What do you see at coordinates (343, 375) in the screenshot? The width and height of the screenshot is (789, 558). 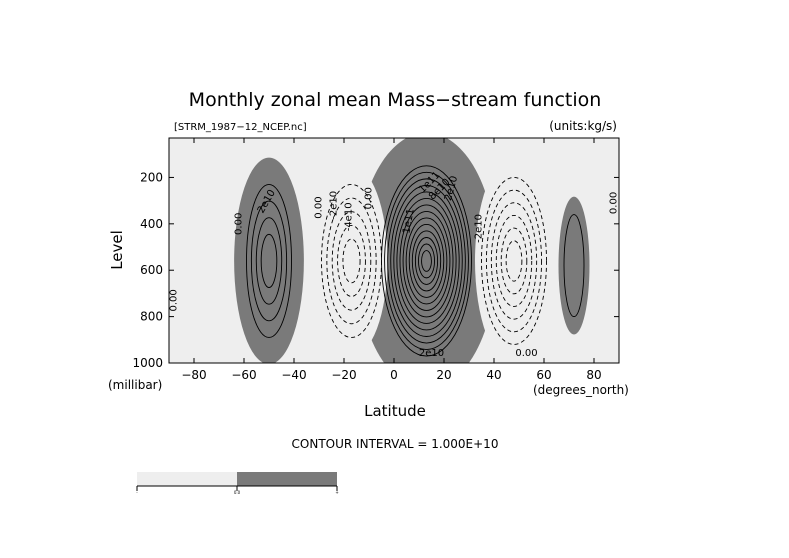 I see `x-tick-label: −20` at bounding box center [343, 375].